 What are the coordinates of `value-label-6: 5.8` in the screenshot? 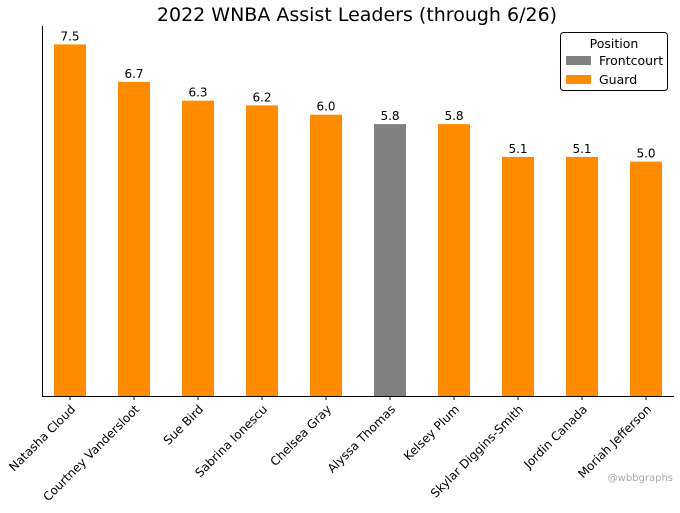 It's located at (389, 116).